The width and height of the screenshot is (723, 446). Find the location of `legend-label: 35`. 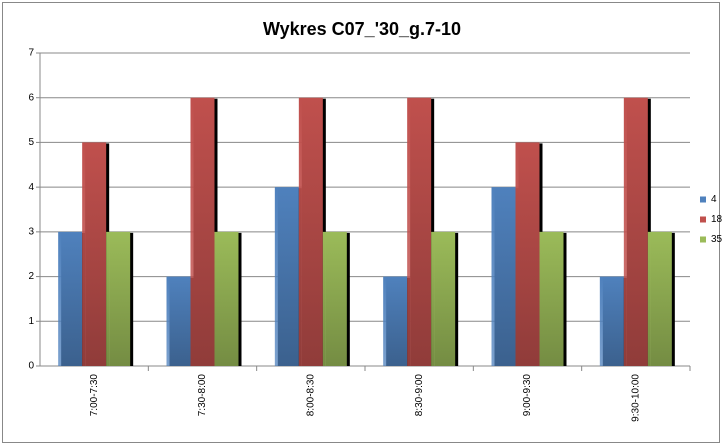

legend-label: 35 is located at coordinates (717, 239).